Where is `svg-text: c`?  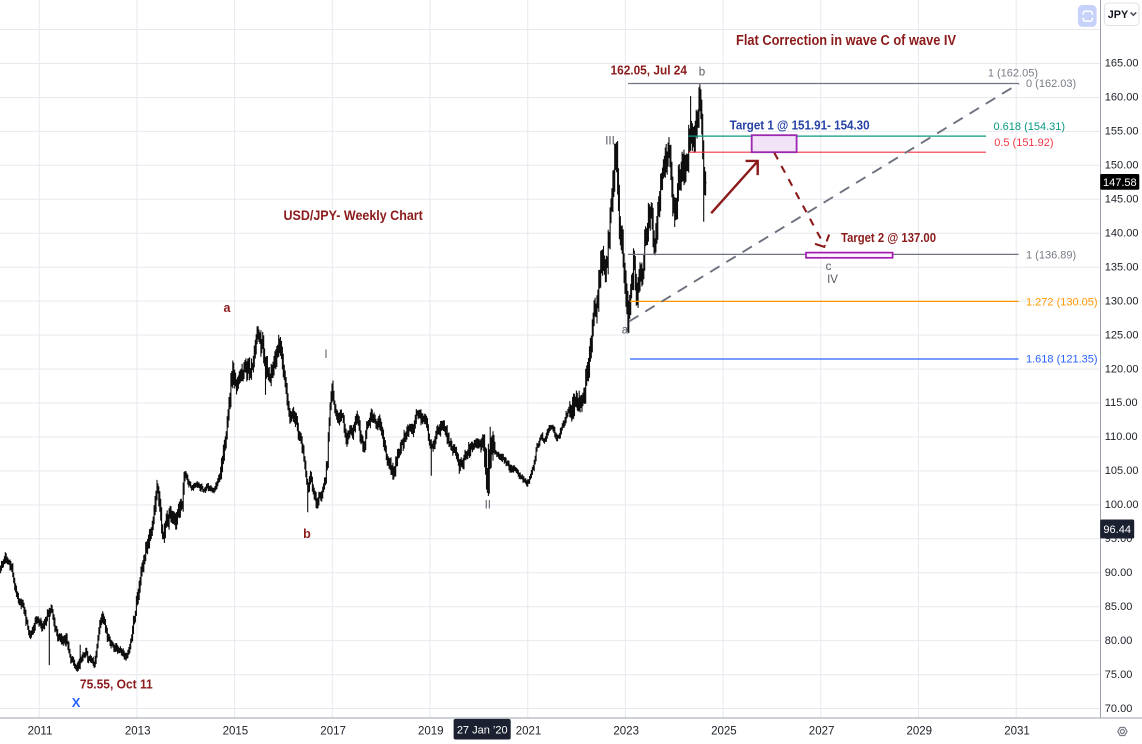
svg-text: c is located at coordinates (829, 267).